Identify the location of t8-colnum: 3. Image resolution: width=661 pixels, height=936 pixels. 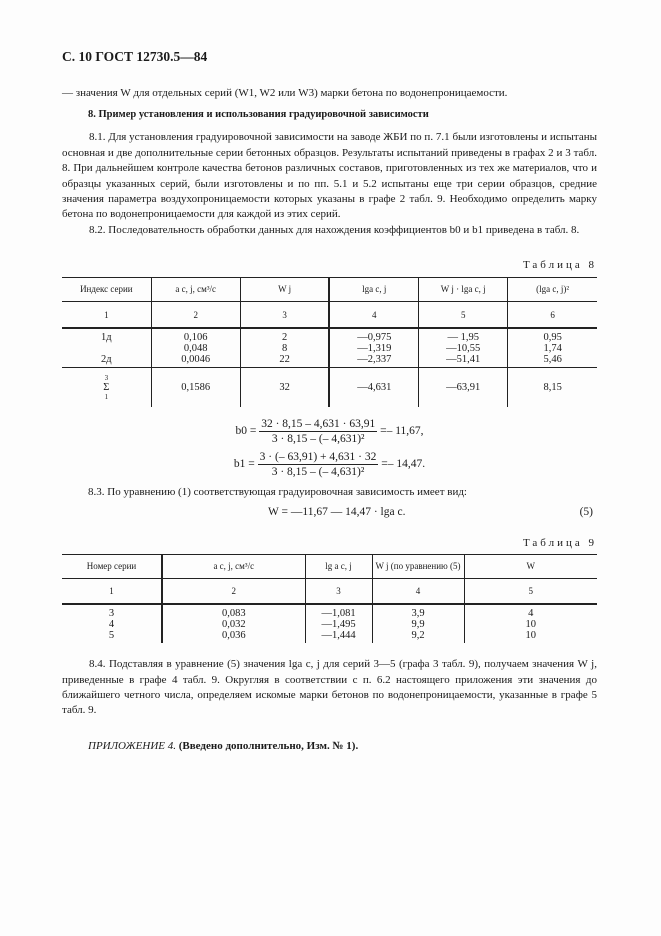
(284, 315).